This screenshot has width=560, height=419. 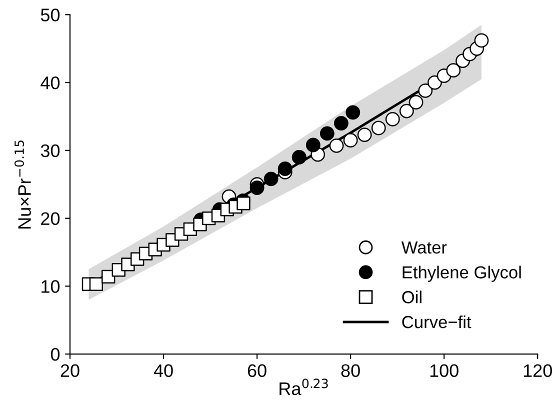 I want to click on x-axis-title: Ra$^{0.23}$, so click(x=304, y=387).